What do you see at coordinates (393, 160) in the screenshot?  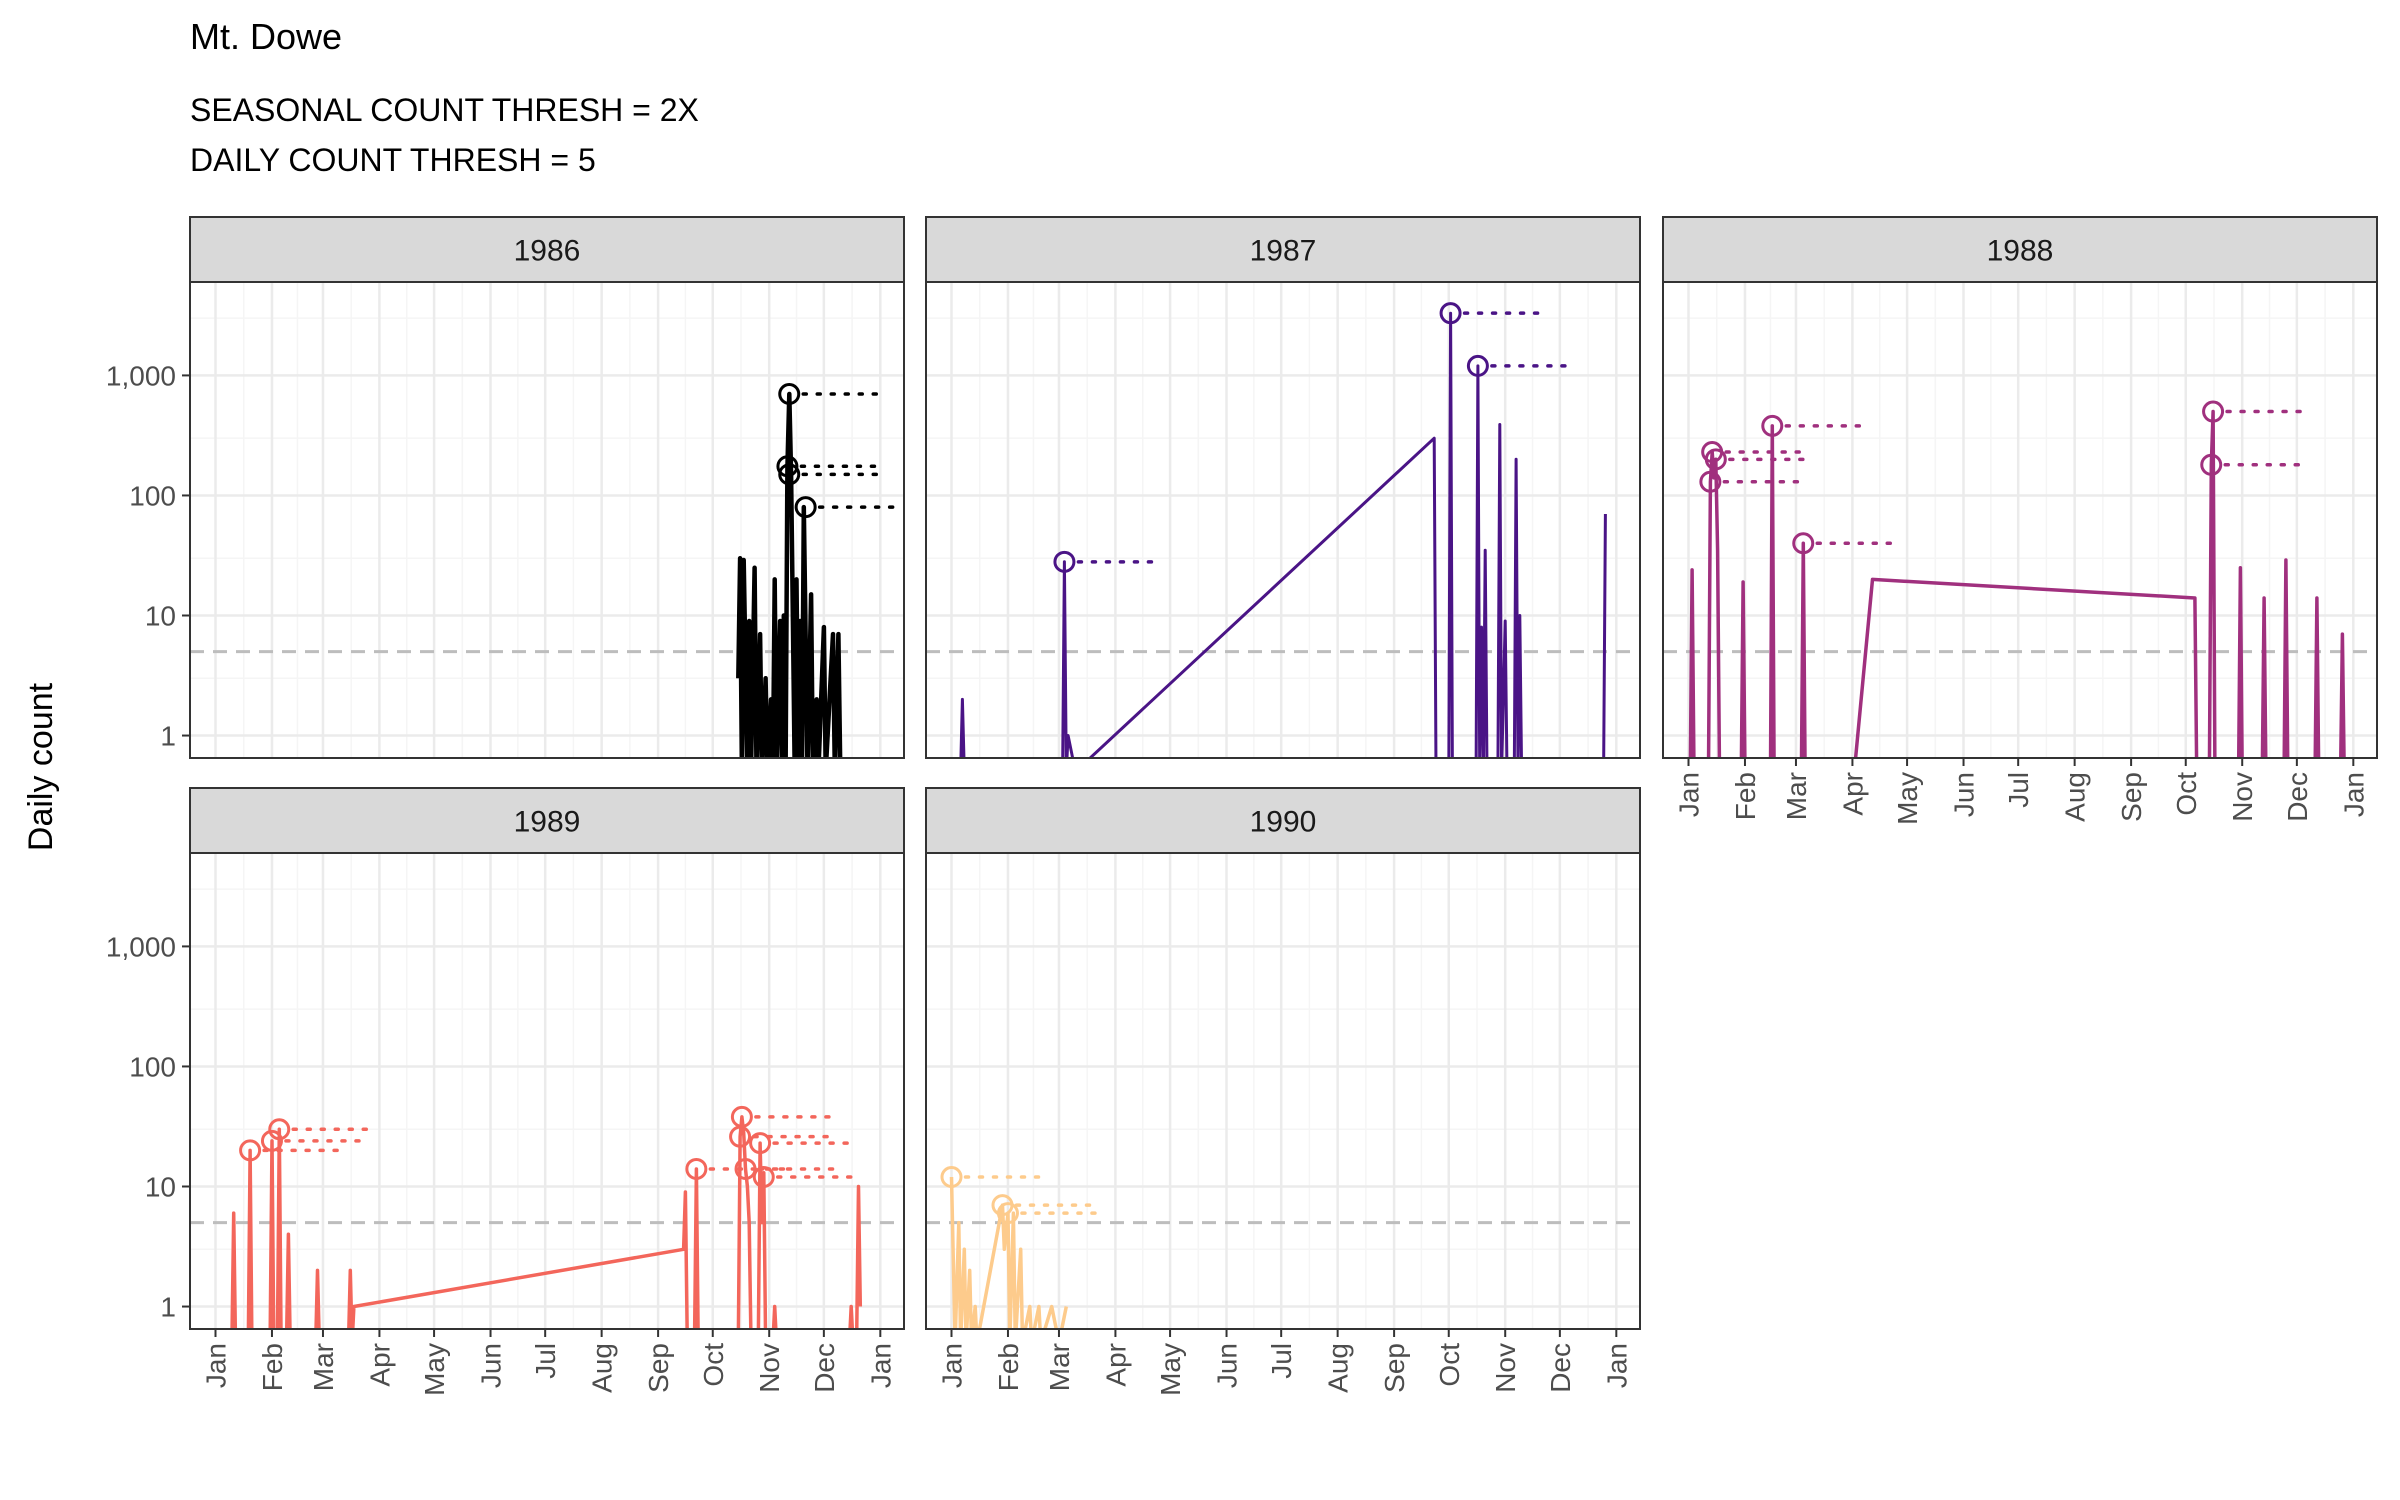 I see `chart-subtitle-line-2: DAILY COUNT THRESH = 5` at bounding box center [393, 160].